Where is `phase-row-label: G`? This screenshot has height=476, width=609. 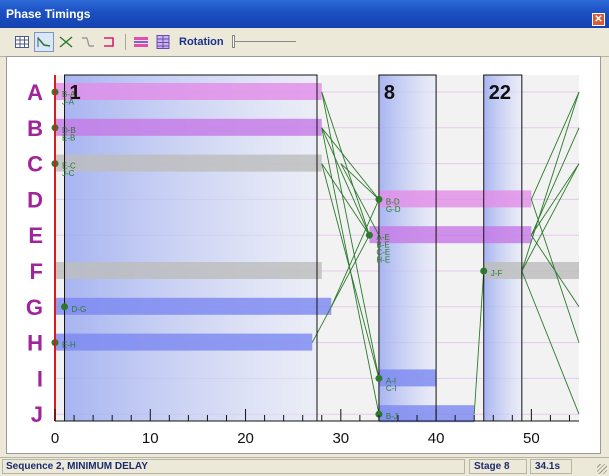 phase-row-label: G is located at coordinates (34, 307).